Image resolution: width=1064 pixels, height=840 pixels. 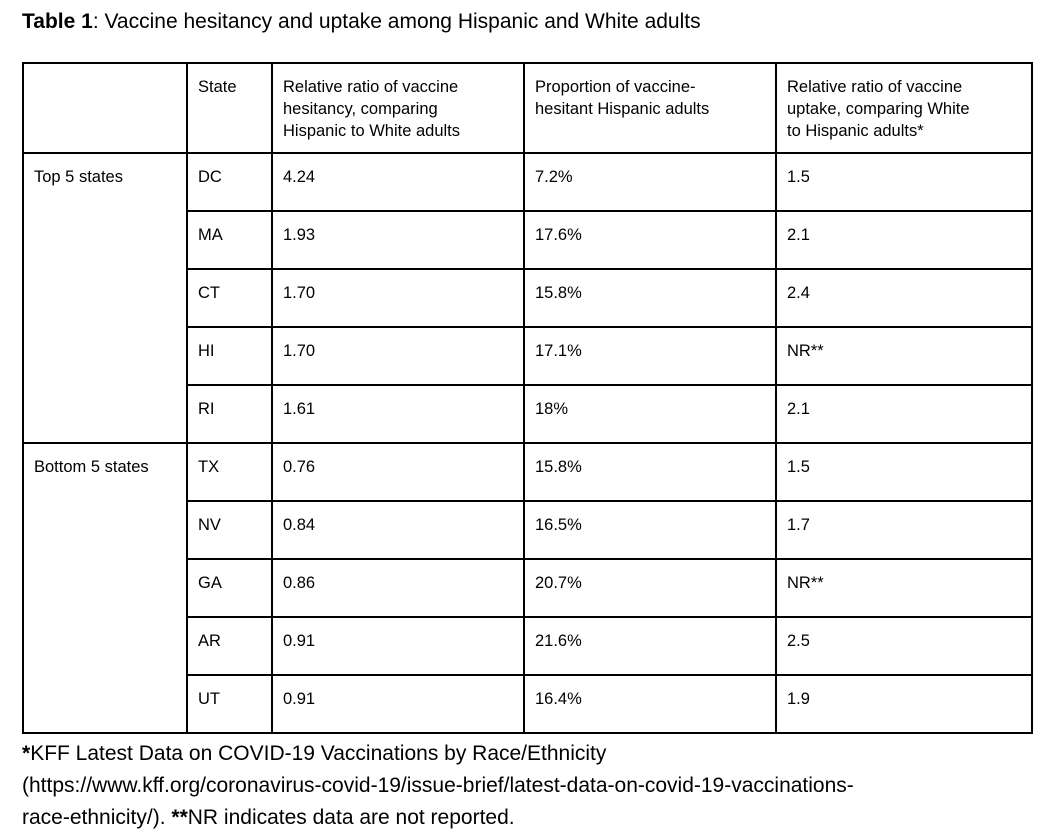 I want to click on table-title-number: Table 1, so click(x=57, y=21).